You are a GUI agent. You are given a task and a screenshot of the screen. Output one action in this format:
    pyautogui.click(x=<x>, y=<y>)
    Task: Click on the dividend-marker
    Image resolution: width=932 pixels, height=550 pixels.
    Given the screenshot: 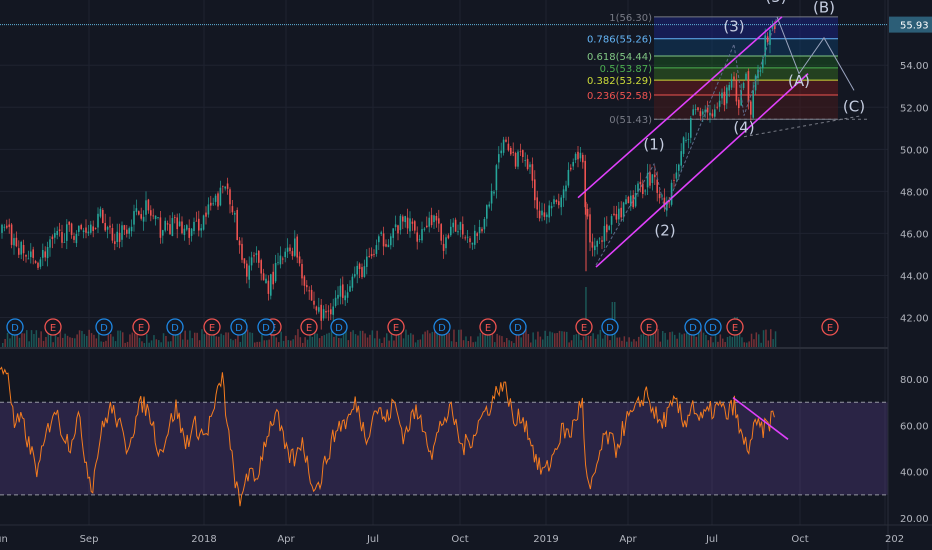 What is the action you would take?
    pyautogui.click(x=518, y=327)
    